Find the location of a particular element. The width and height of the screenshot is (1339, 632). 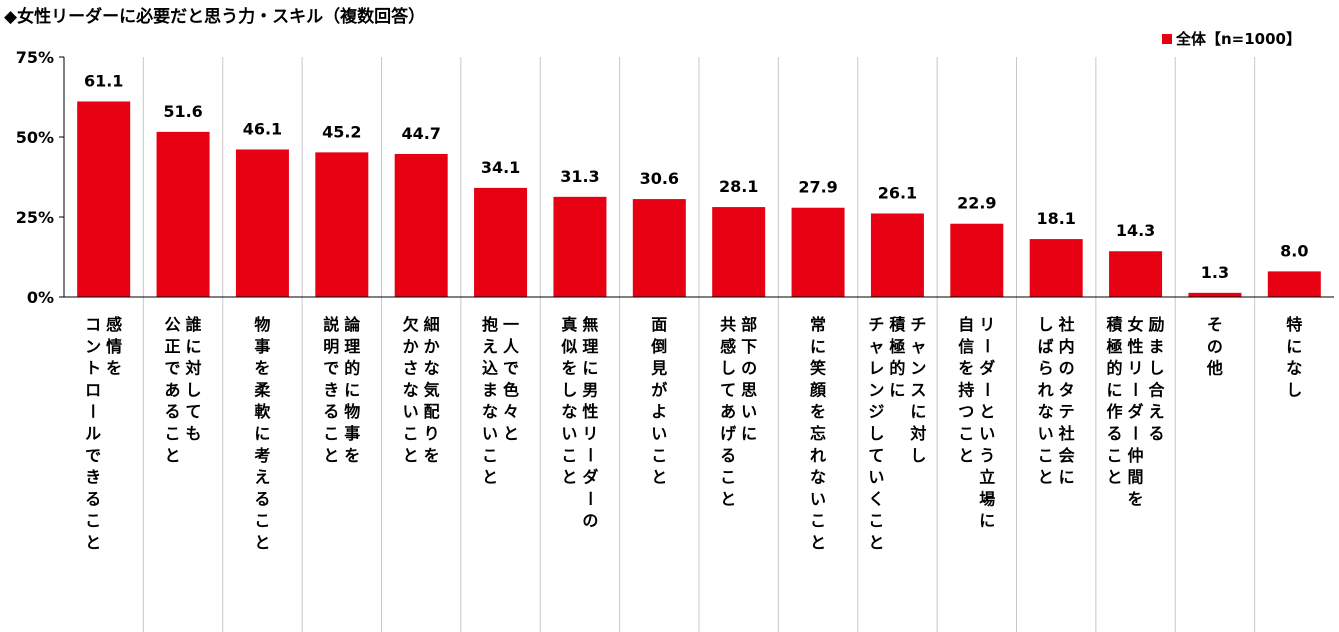

data-label: 51.6 is located at coordinates (182, 111).